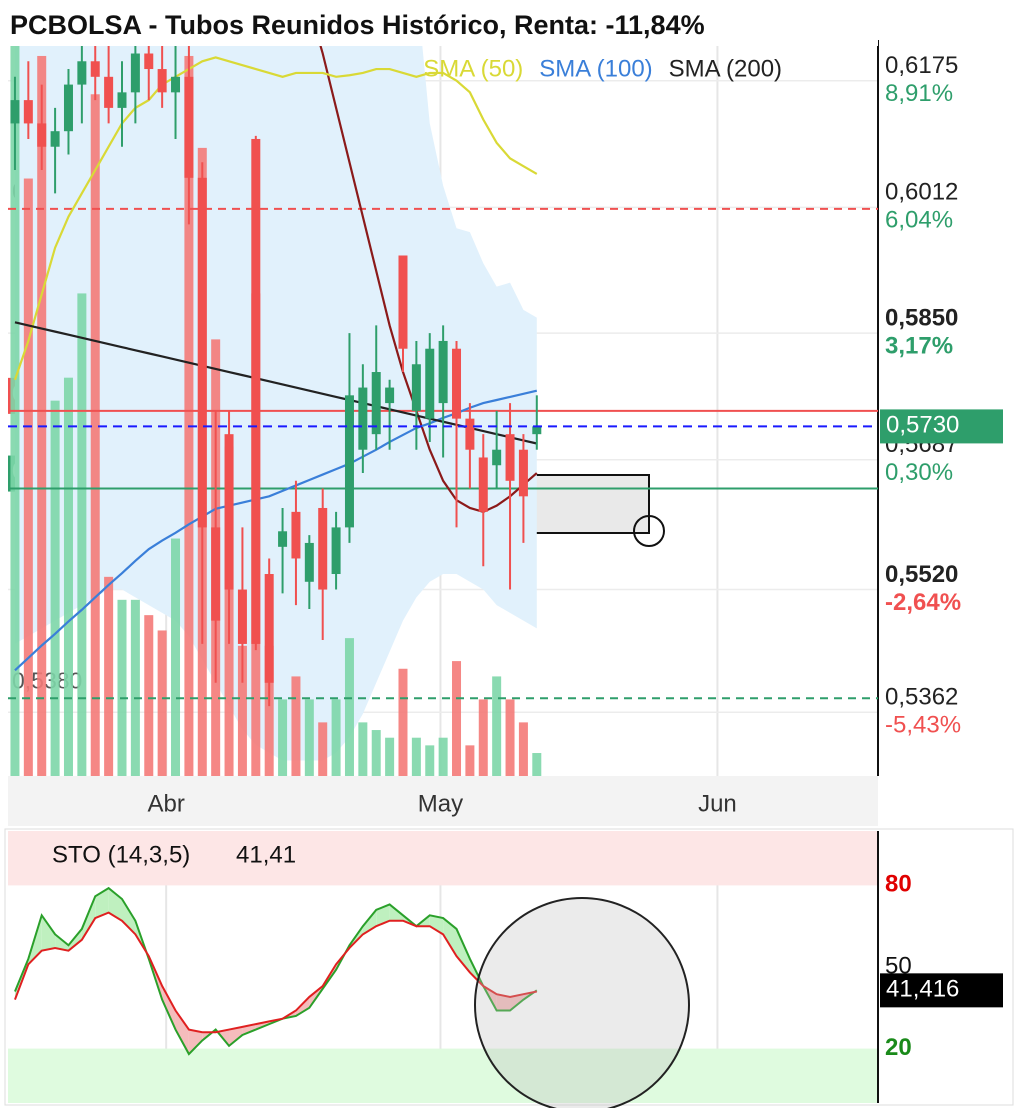  I want to click on y-tick-change: -5,43%, so click(923, 725).